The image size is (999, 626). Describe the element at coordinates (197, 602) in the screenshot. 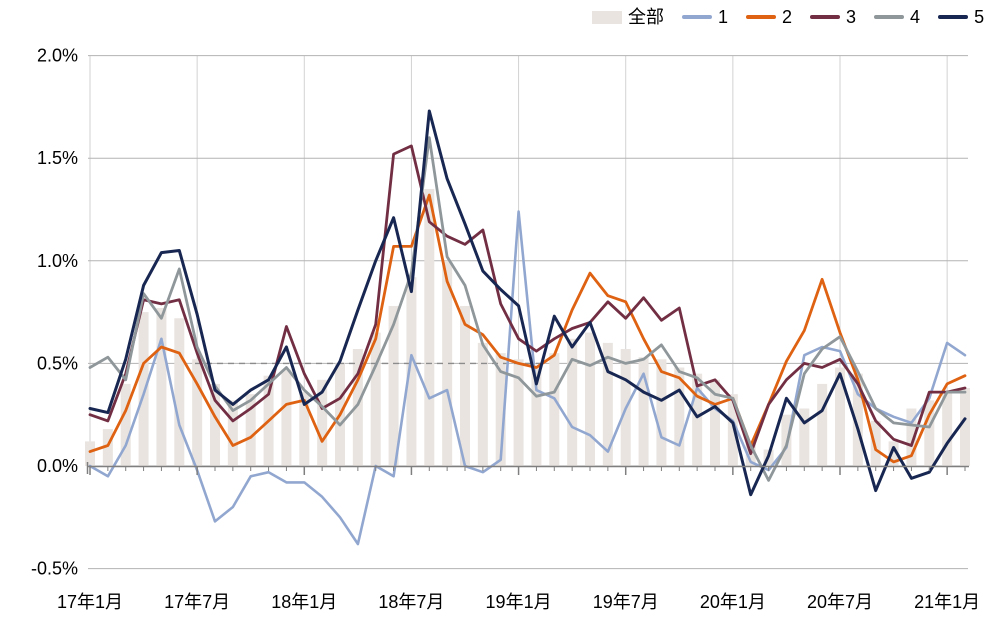

I see `x-tick-label: 17年7月` at that location.